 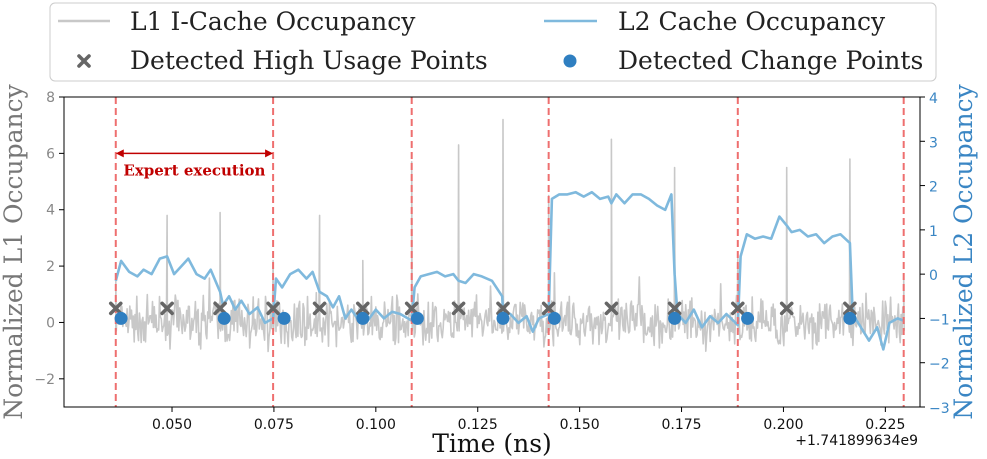 I want to click on right-y-tick-label: 2, so click(x=933, y=188).